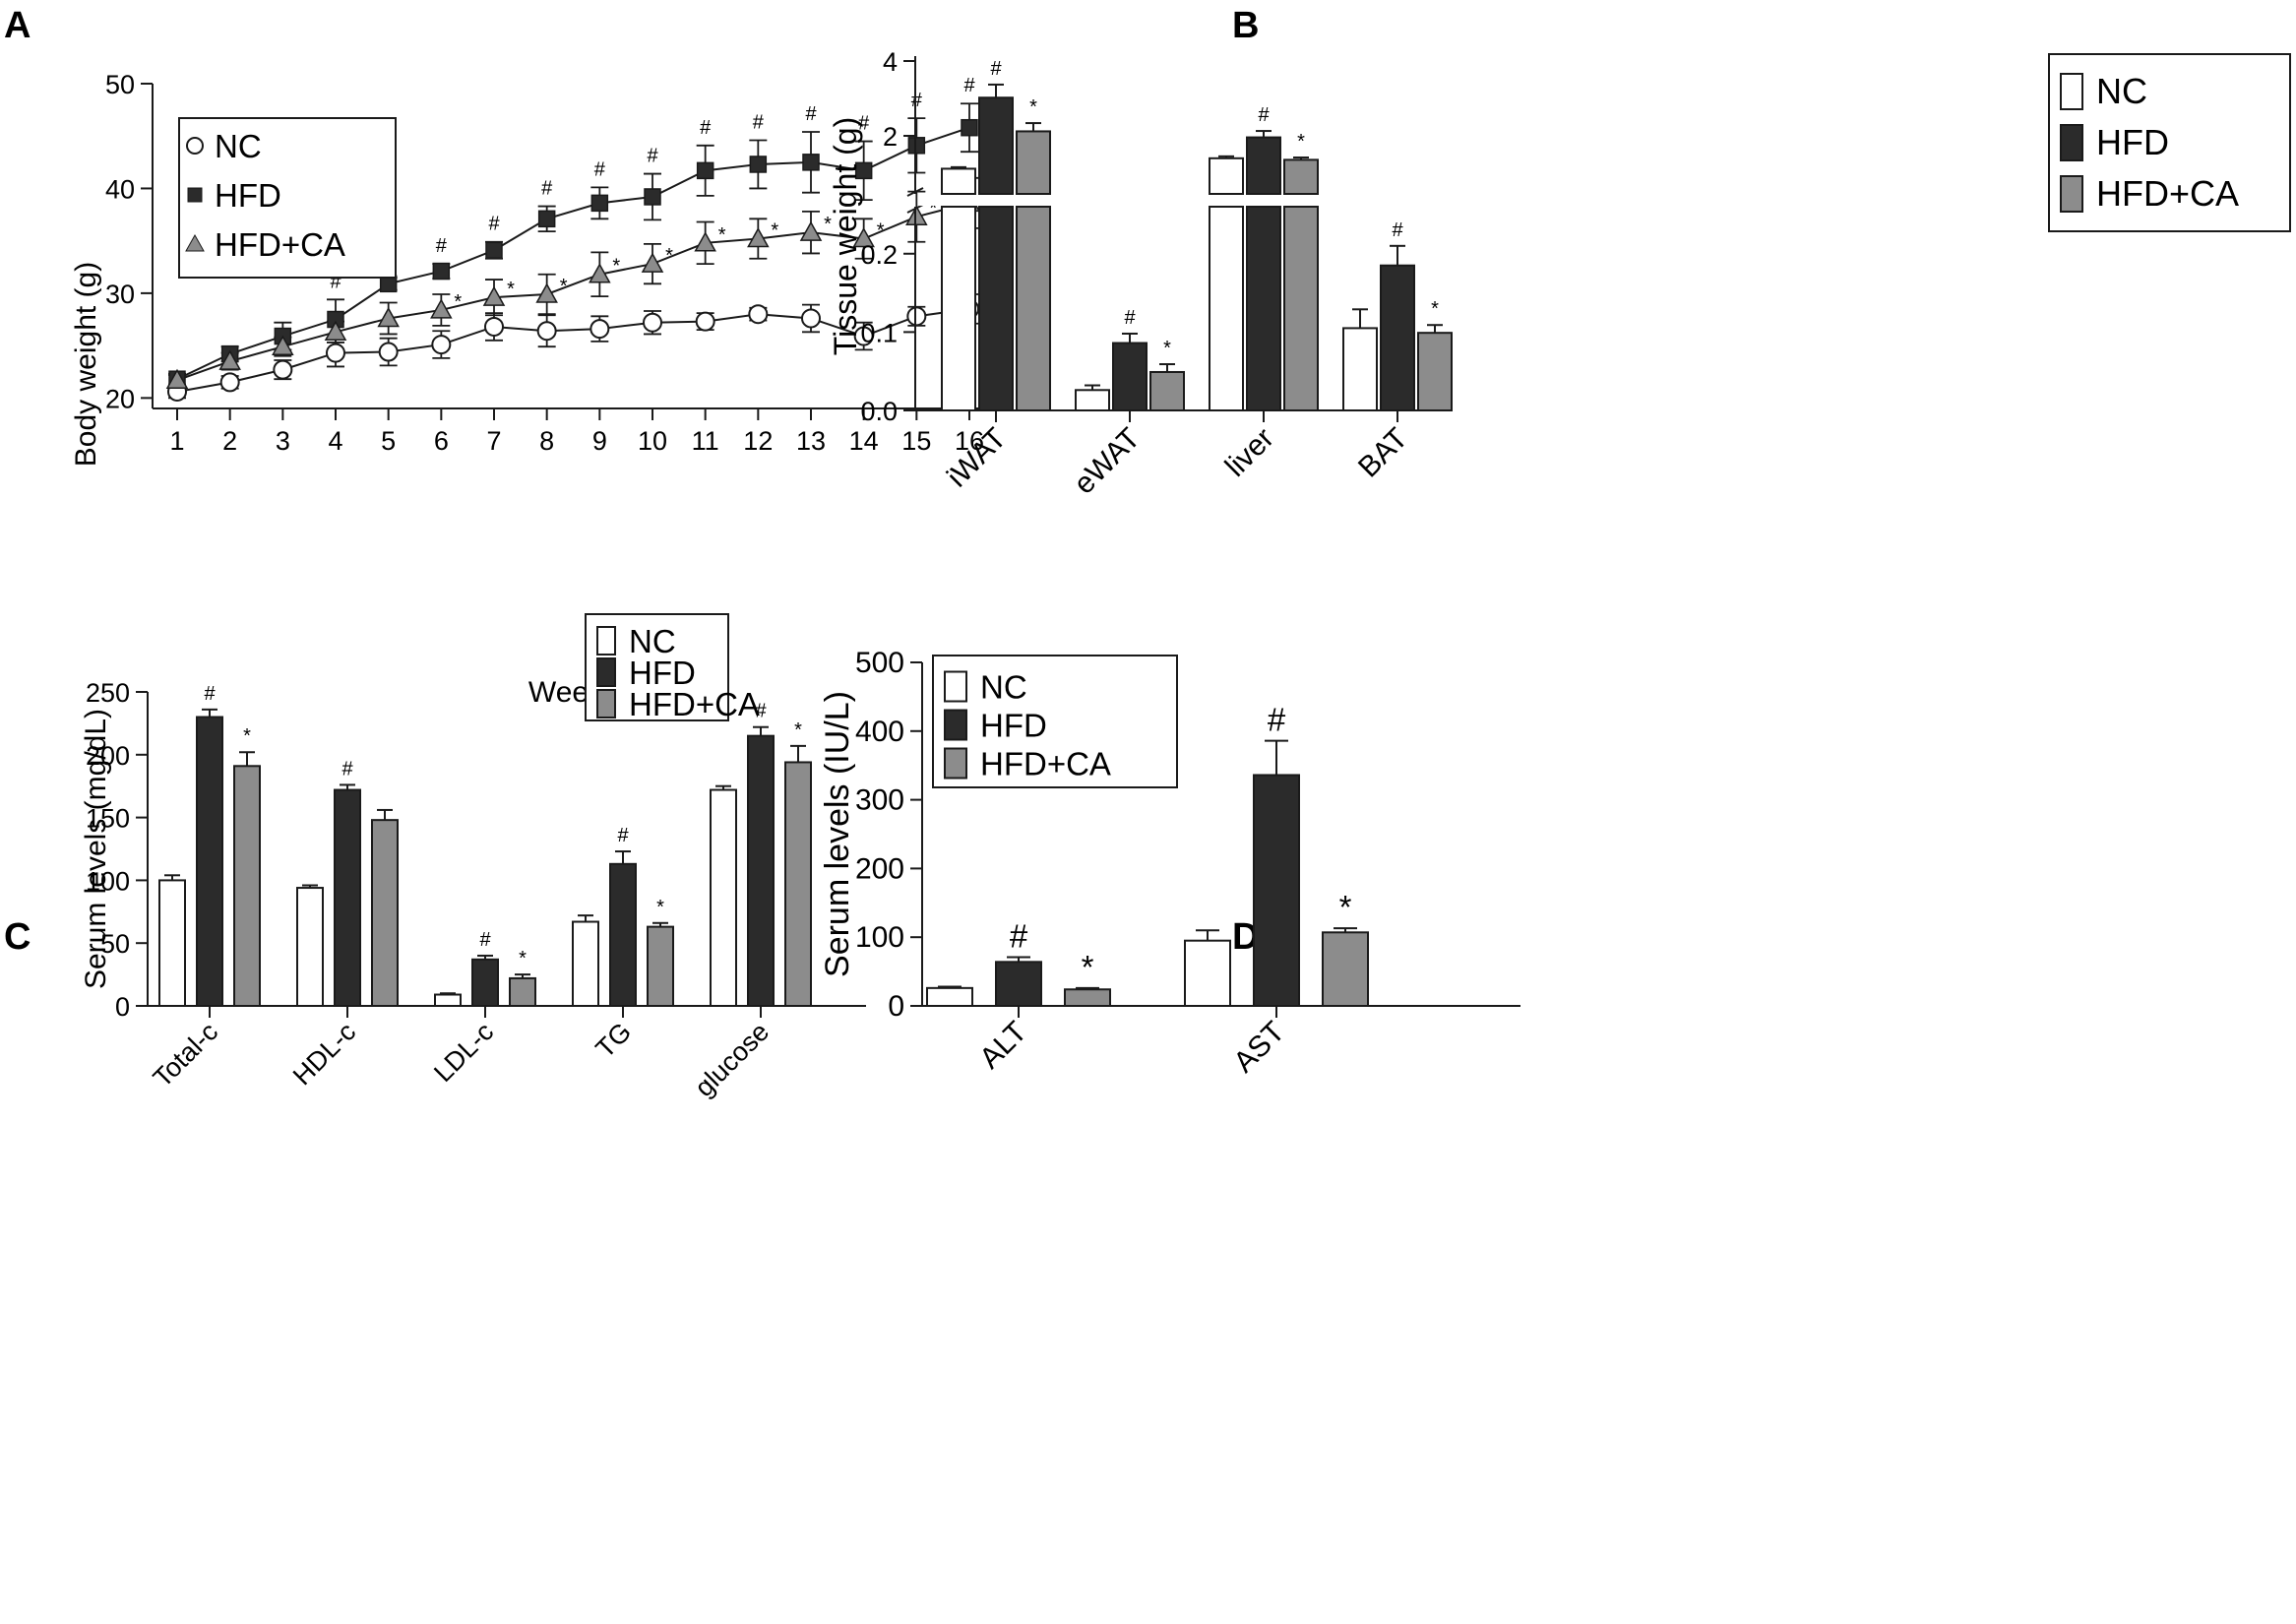 The height and width of the screenshot is (1624, 2296). What do you see at coordinates (1397, 230) in the screenshot?
I see `panel-b-bar-BAT-HFD-mark: #` at bounding box center [1397, 230].